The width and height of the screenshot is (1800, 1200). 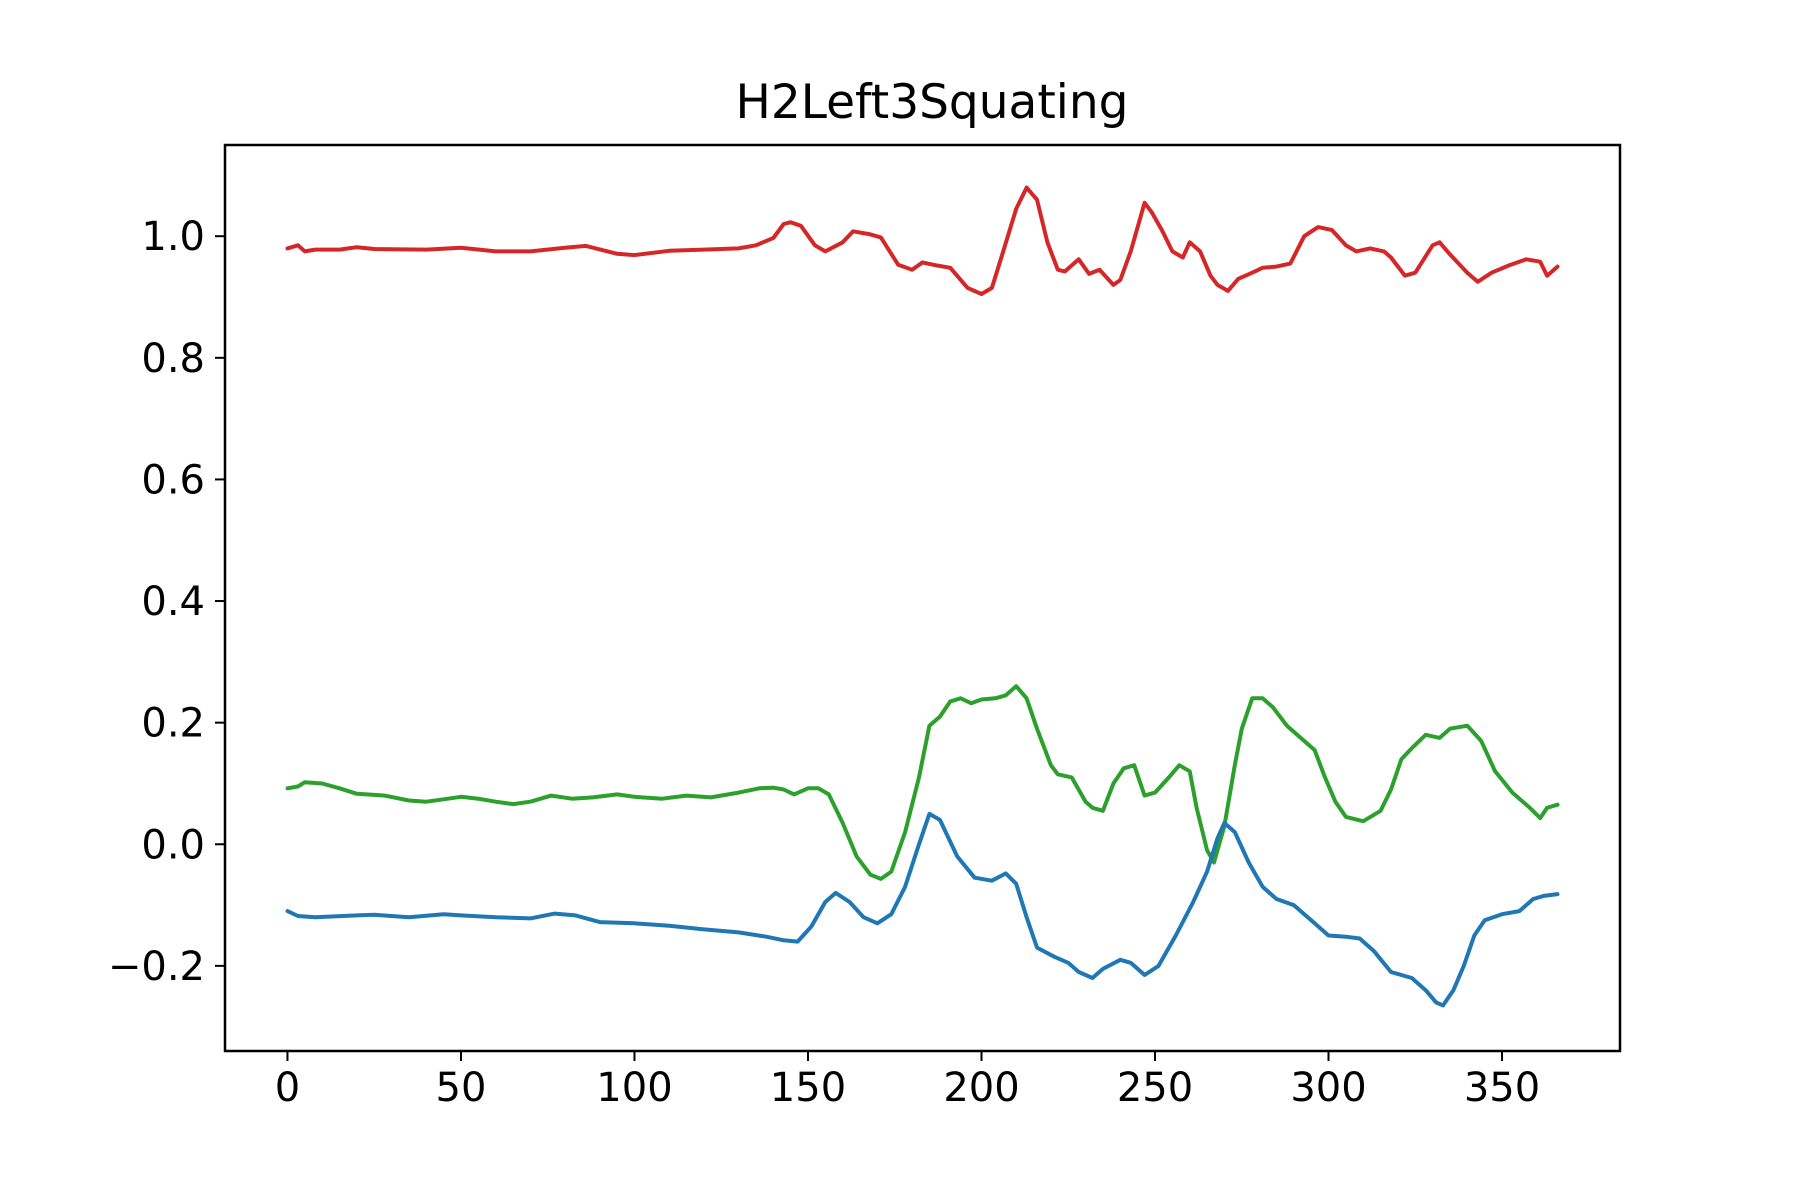 What do you see at coordinates (634, 1088) in the screenshot?
I see `x-tick-label: 100` at bounding box center [634, 1088].